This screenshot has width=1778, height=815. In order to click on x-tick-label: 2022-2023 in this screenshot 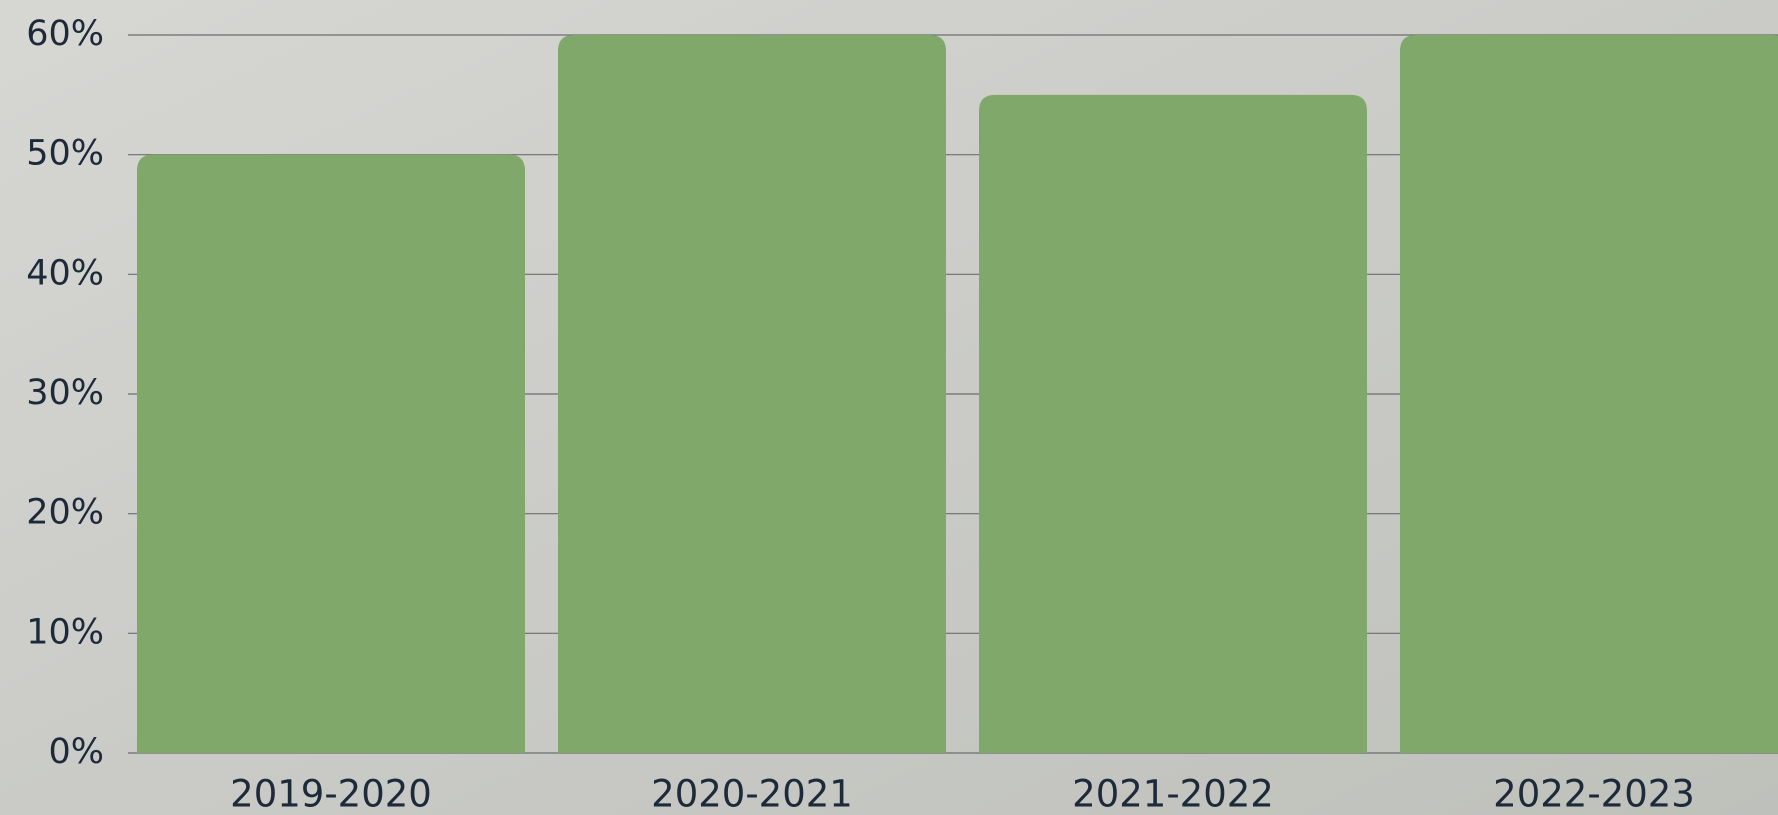, I will do `click(1594, 794)`.